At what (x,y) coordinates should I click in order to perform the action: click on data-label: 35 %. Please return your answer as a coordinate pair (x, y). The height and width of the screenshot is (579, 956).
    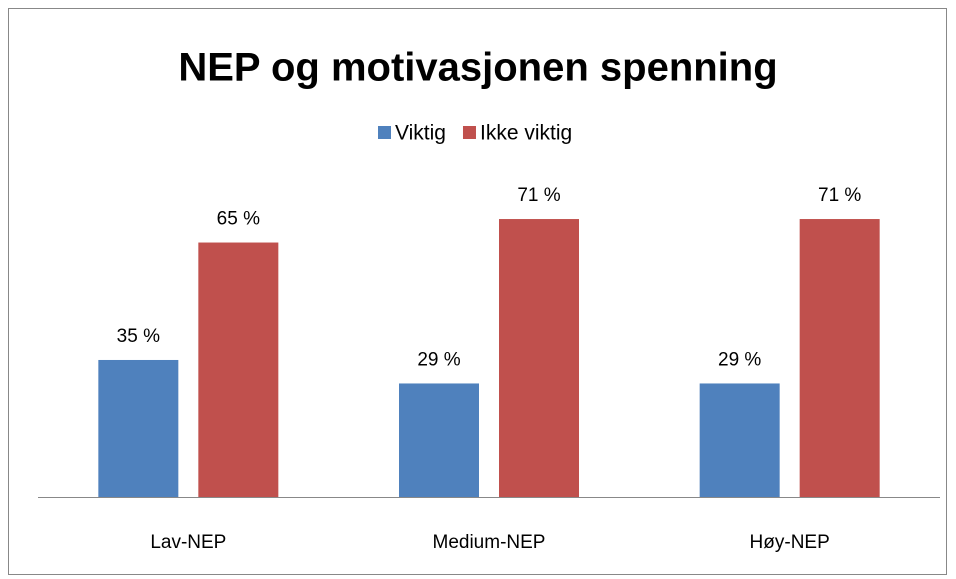
    Looking at the image, I should click on (138, 336).